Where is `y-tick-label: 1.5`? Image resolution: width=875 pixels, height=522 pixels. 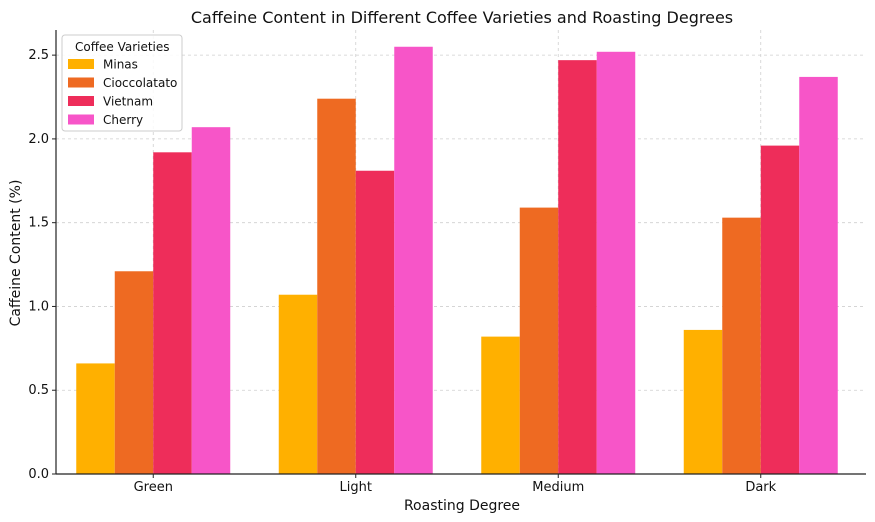
y-tick-label: 1.5 is located at coordinates (38, 223).